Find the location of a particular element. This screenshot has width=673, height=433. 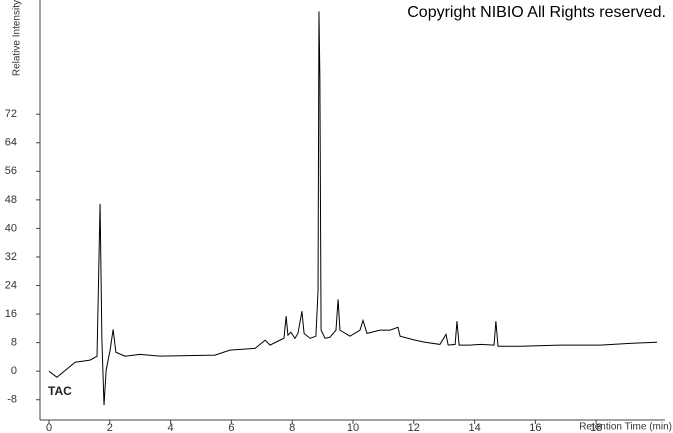

x-tick-label: 14 is located at coordinates (474, 427).